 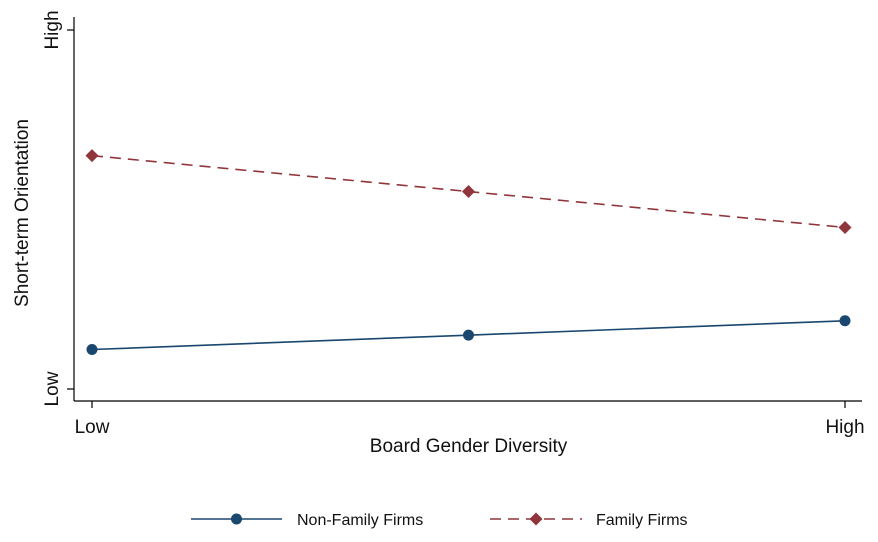 I want to click on legend-label: Family Firms, so click(x=642, y=520).